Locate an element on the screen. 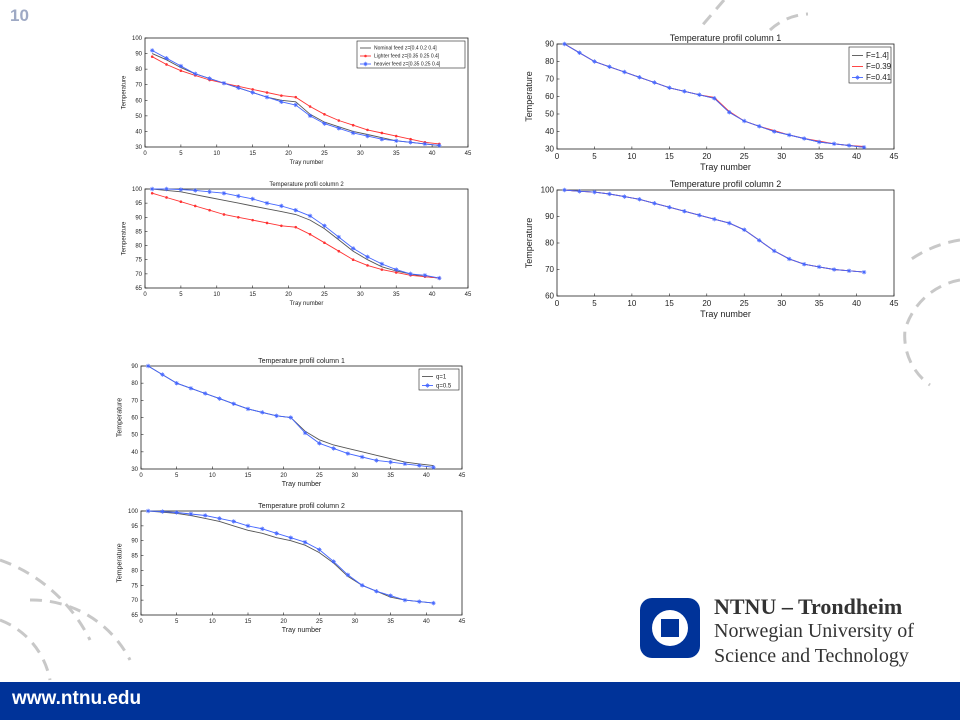  x-tick-label: 20 is located at coordinates (283, 622).